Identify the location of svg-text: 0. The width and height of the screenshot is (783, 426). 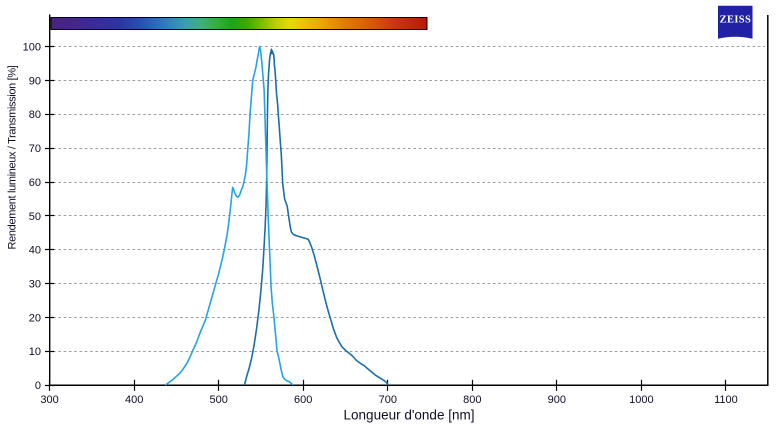
(38, 386).